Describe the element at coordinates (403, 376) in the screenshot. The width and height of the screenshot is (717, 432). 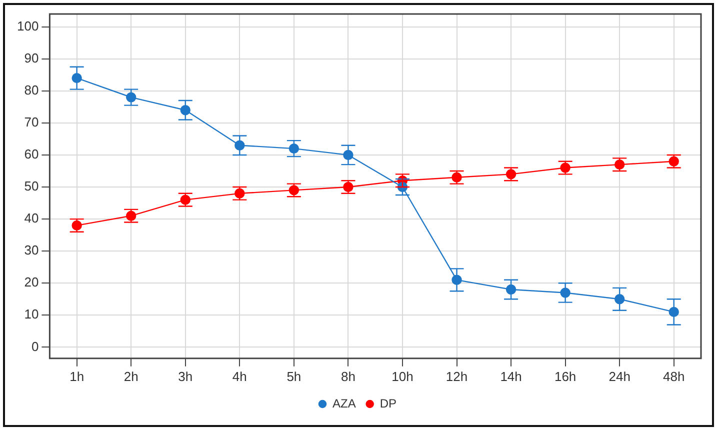
I see `x-tick-label: 10h` at that location.